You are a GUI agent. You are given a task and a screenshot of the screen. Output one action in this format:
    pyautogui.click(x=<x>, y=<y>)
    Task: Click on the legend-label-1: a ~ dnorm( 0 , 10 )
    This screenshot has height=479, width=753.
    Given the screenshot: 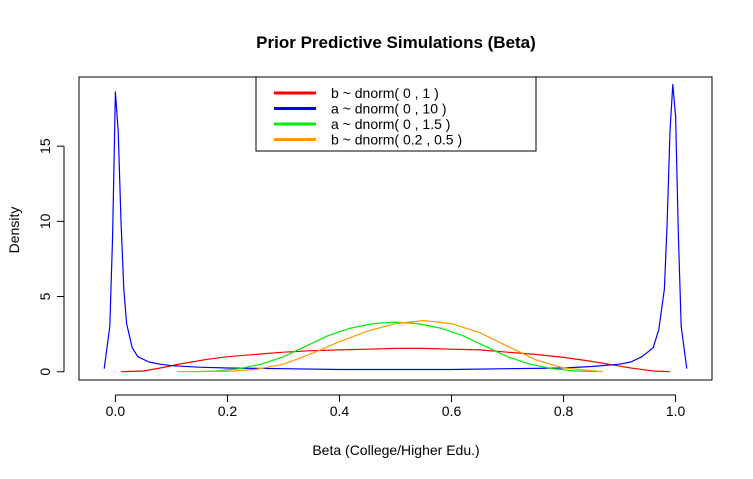 What is the action you would take?
    pyautogui.click(x=389, y=109)
    